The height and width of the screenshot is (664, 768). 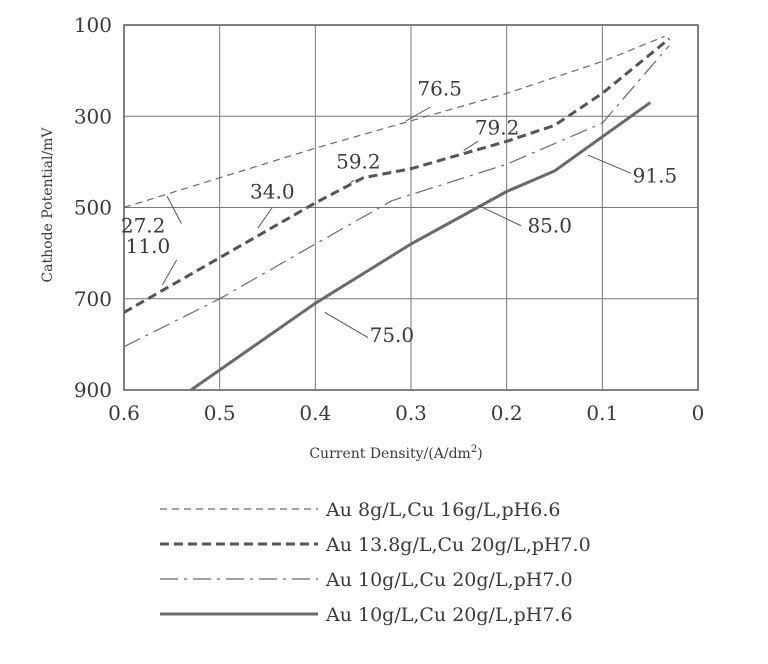 I want to click on annotation-label: 76.5, so click(x=439, y=89).